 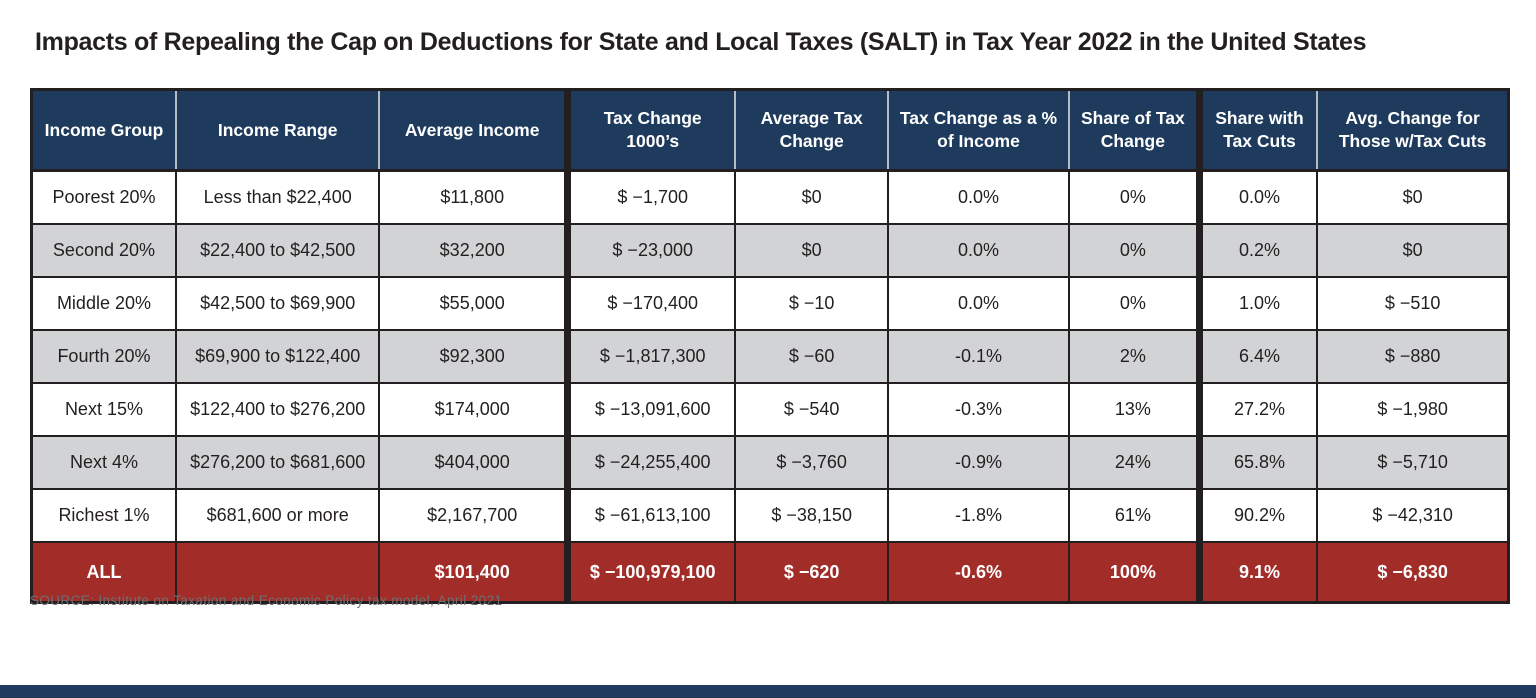 What do you see at coordinates (473, 515) in the screenshot?
I see `table-cell: $2,167,700` at bounding box center [473, 515].